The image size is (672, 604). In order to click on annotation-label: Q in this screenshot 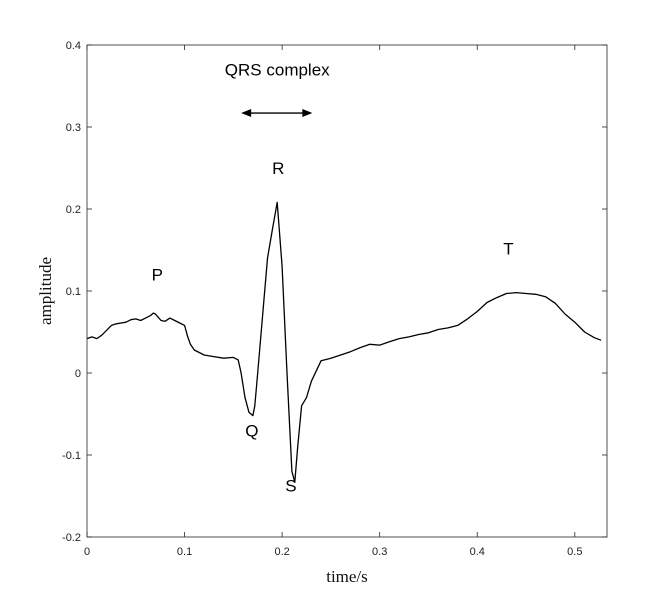, I will do `click(251, 430)`.